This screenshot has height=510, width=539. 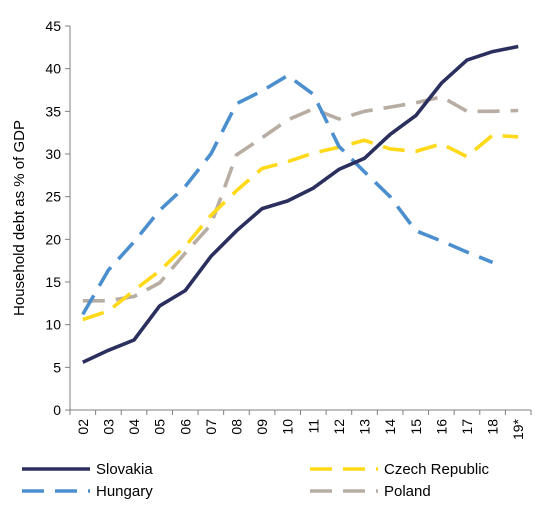 What do you see at coordinates (390, 427) in the screenshot?
I see `x-tick-label: 14` at bounding box center [390, 427].